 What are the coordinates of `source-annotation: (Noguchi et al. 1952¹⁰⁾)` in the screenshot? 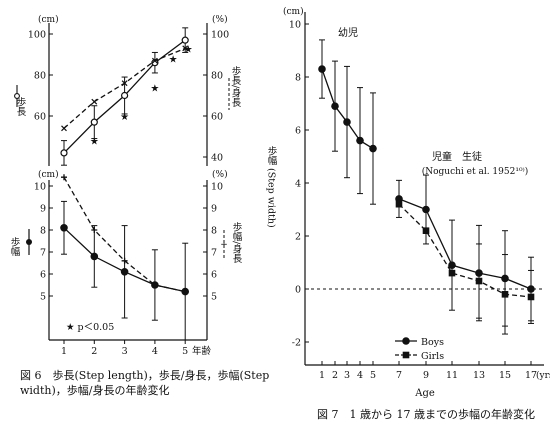 It's located at (475, 171).